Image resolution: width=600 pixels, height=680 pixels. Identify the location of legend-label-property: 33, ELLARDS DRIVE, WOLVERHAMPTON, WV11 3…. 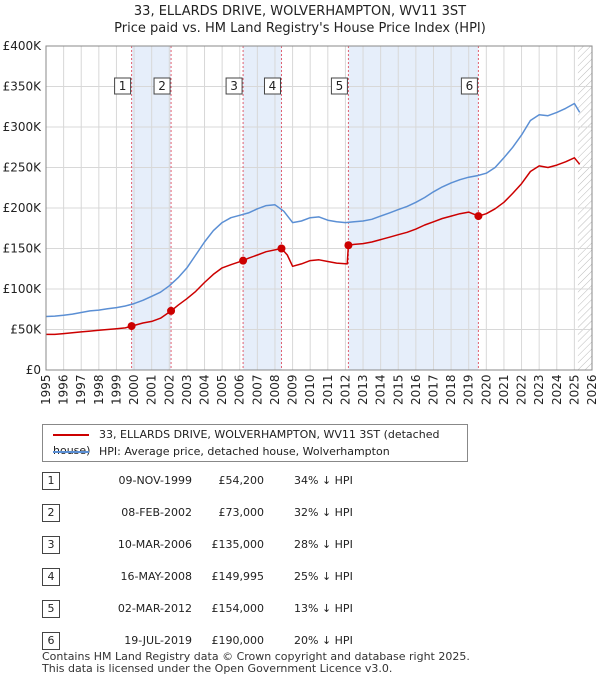
(246, 442).